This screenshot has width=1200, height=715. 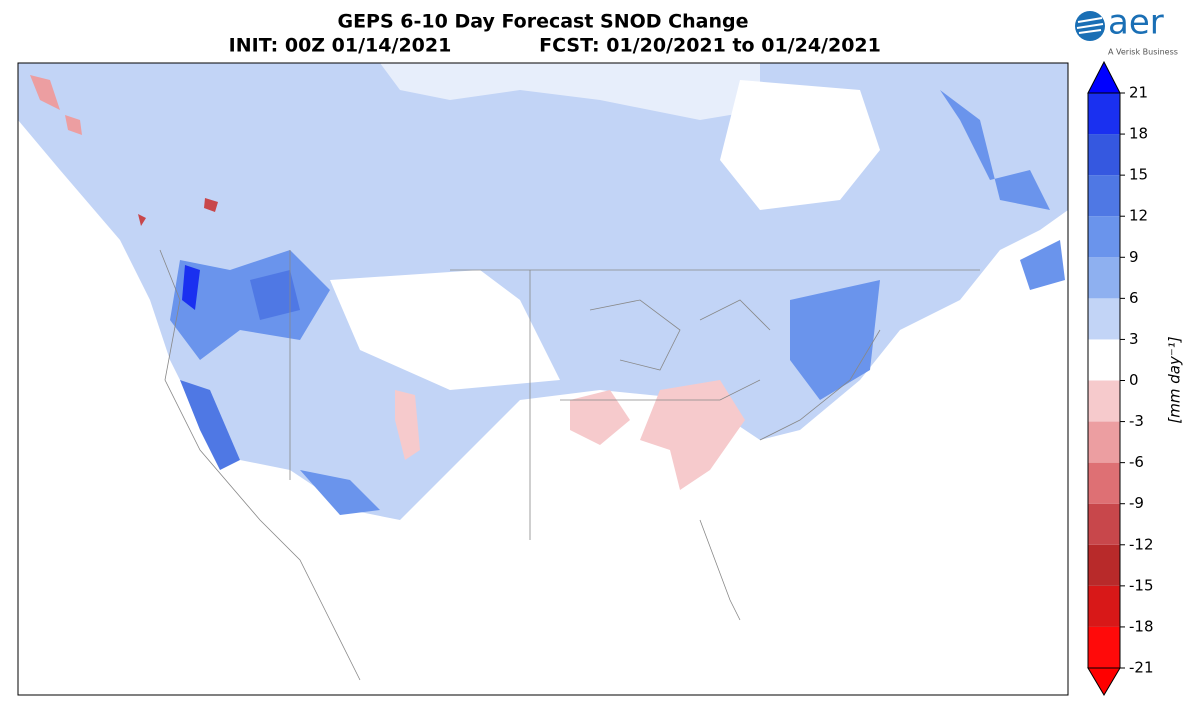 I want to click on colorbar-tick-label: 3, so click(x=1134, y=339).